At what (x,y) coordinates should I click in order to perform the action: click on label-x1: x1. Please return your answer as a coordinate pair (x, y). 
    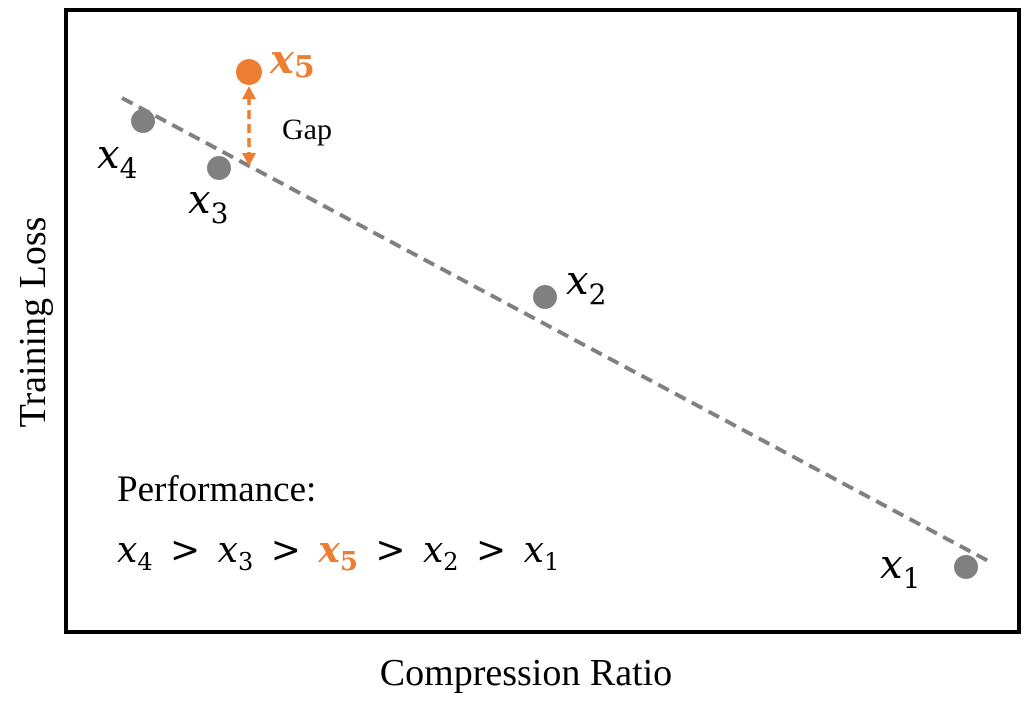
    Looking at the image, I should click on (900, 568).